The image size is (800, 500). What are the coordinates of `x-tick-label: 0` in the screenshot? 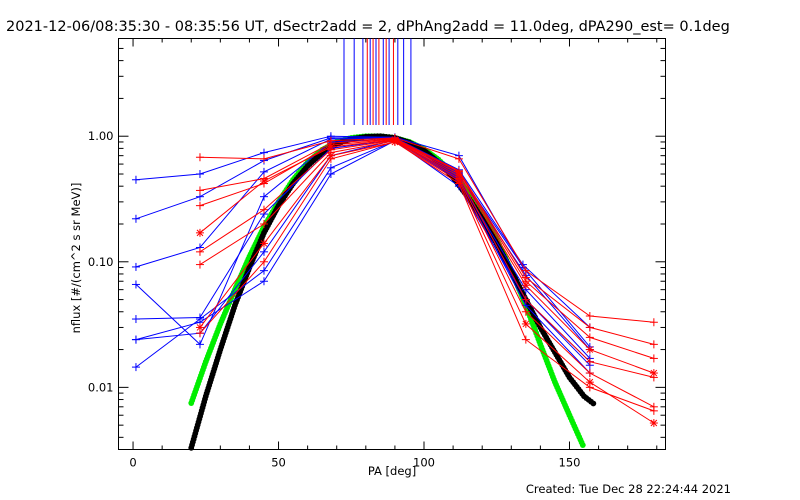 It's located at (132, 463).